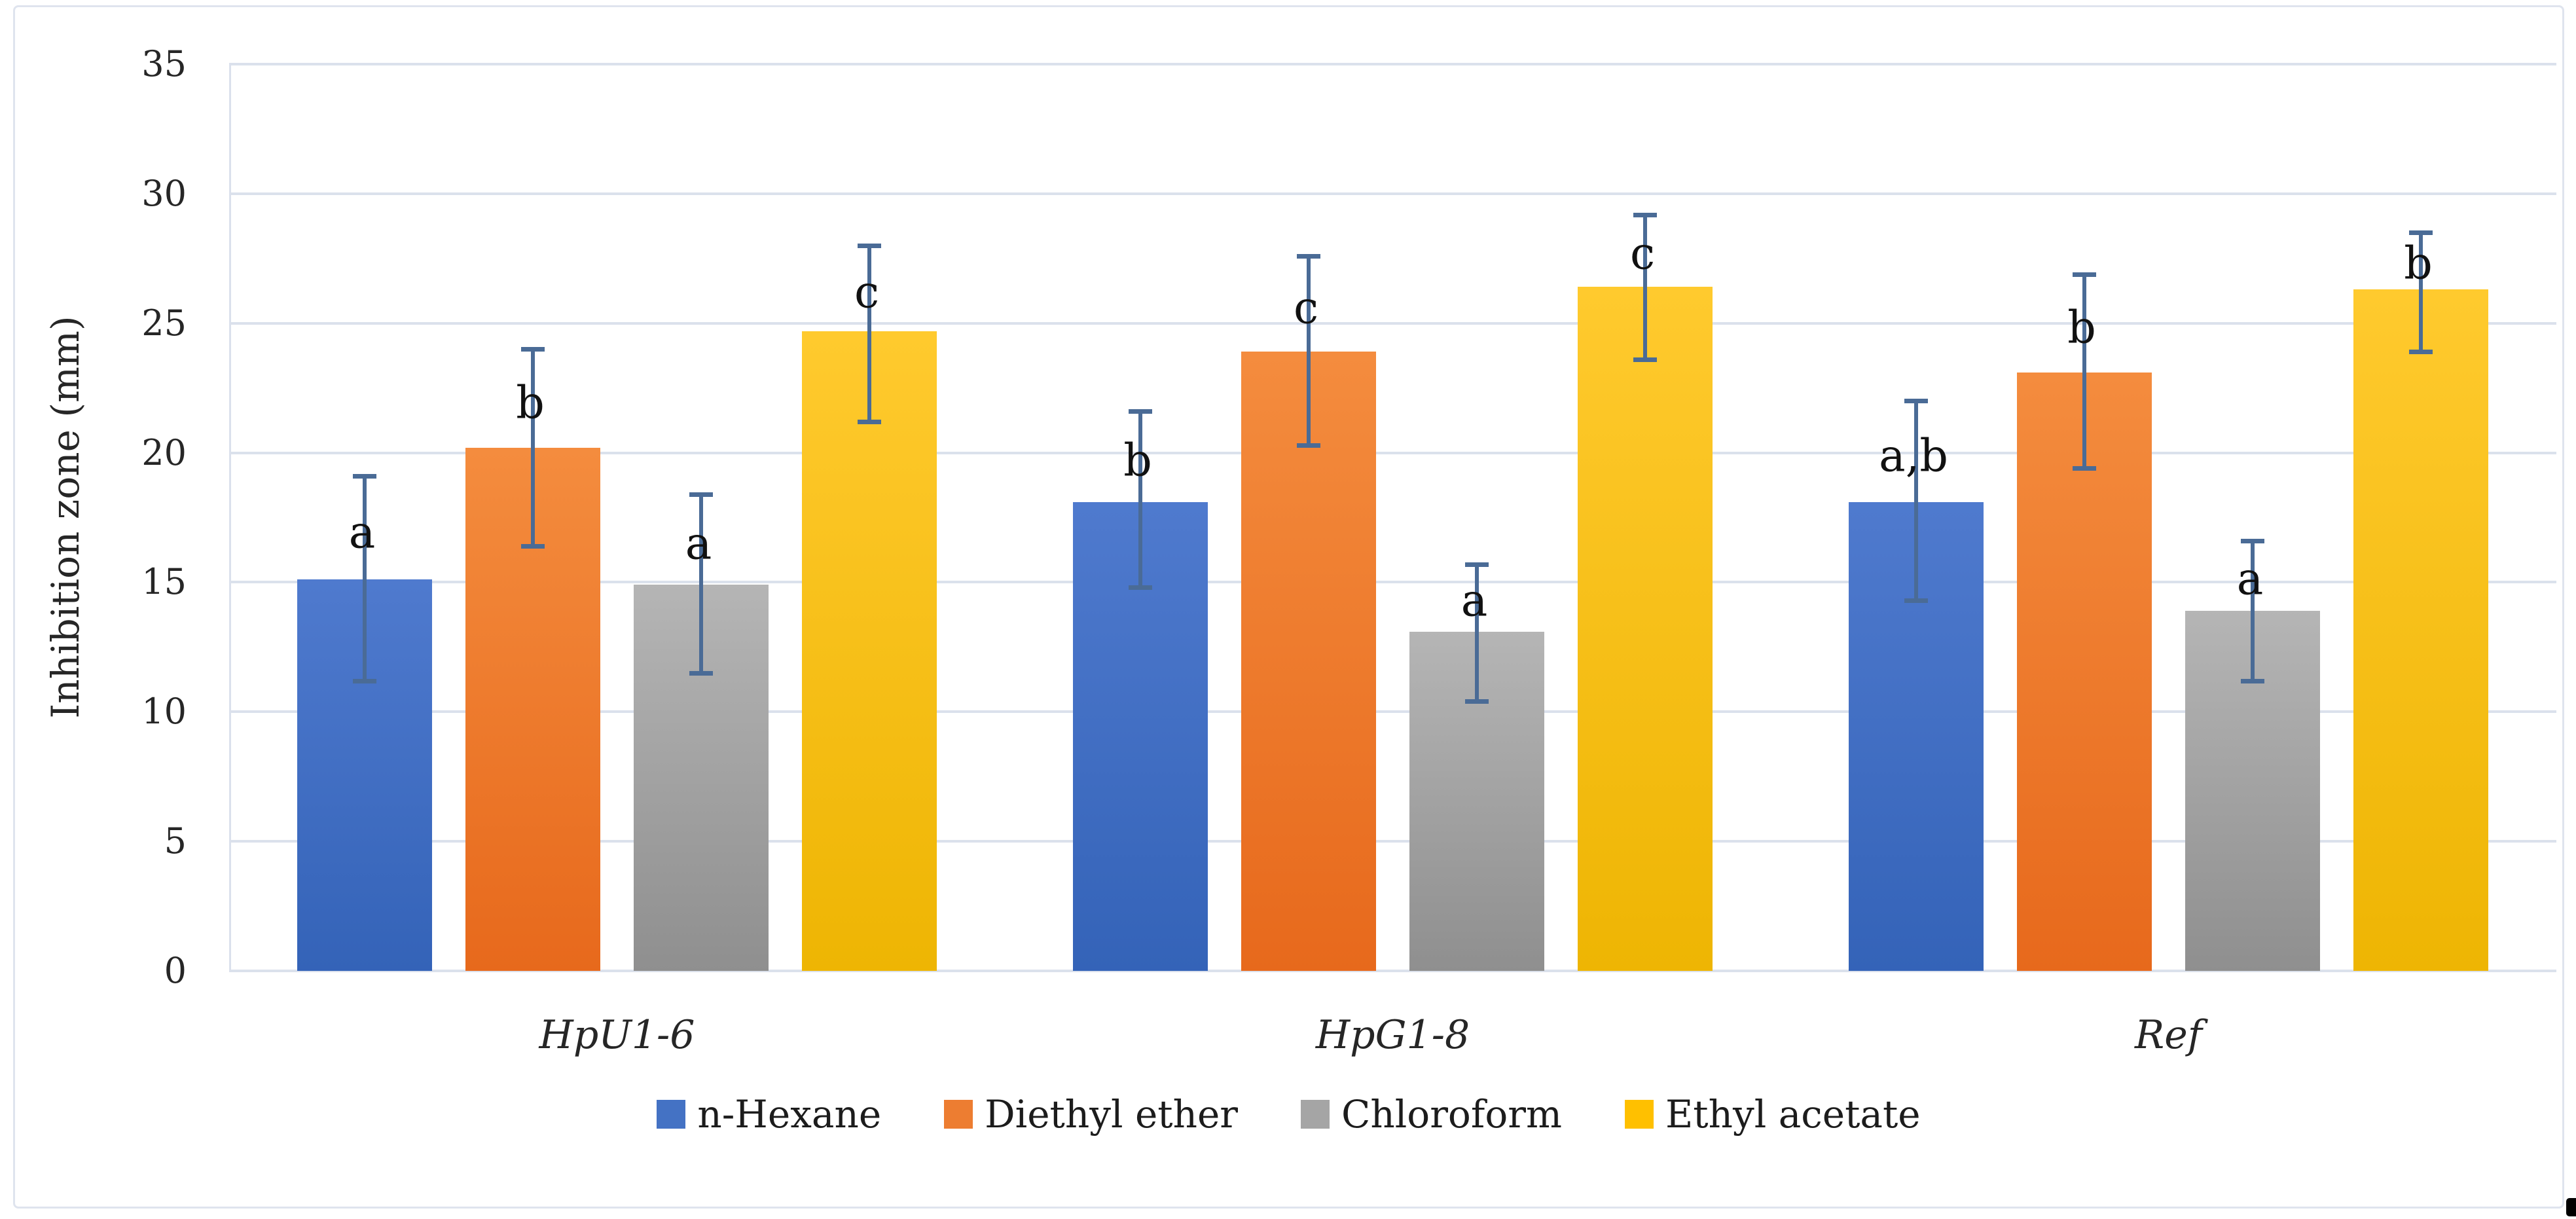 The height and width of the screenshot is (1219, 2576). I want to click on legend-item-n-hexane: n-Hexane, so click(769, 1115).